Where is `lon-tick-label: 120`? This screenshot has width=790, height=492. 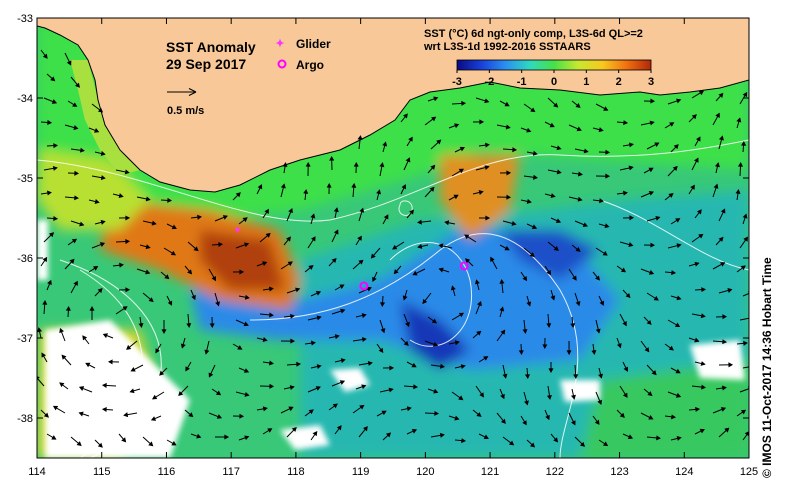 lon-tick-label: 120 is located at coordinates (425, 472).